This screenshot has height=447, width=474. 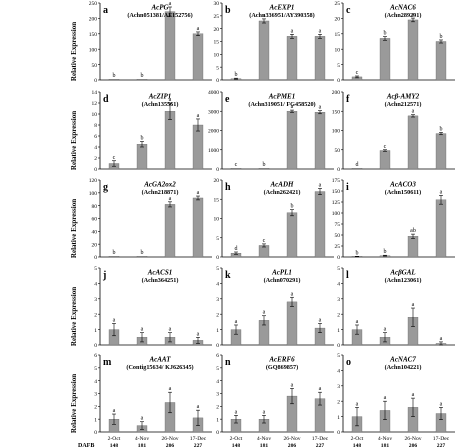 I want to click on panel-letter: b, so click(x=228, y=10).